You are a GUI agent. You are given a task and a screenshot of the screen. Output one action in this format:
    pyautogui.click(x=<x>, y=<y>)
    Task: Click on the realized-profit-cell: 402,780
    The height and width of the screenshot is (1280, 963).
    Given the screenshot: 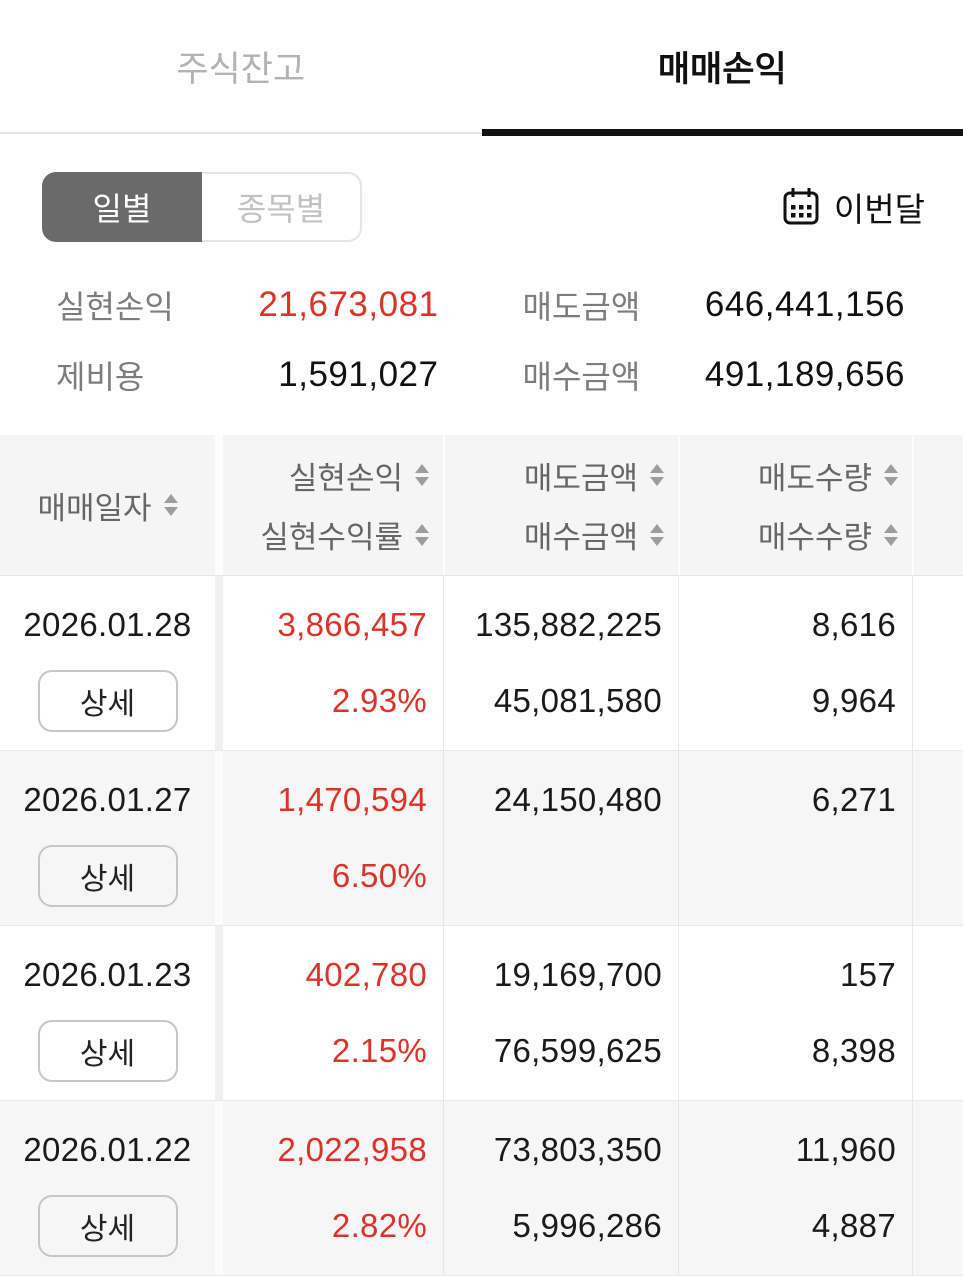 What is the action you would take?
    pyautogui.click(x=366, y=974)
    